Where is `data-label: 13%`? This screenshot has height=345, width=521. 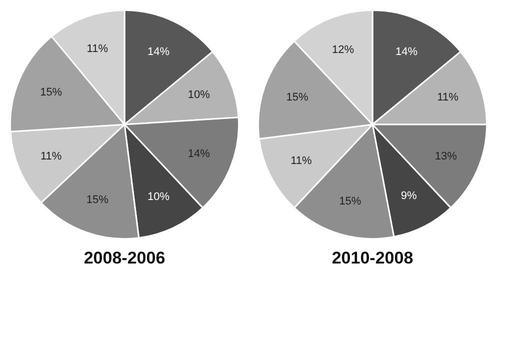 data-label: 13% is located at coordinates (446, 156).